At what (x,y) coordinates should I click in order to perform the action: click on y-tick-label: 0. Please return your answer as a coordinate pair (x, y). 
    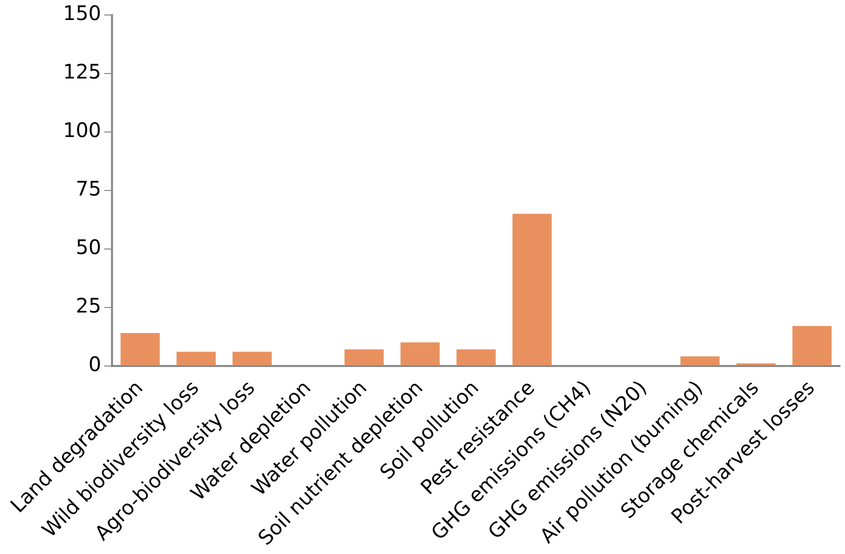
    Looking at the image, I should click on (95, 364).